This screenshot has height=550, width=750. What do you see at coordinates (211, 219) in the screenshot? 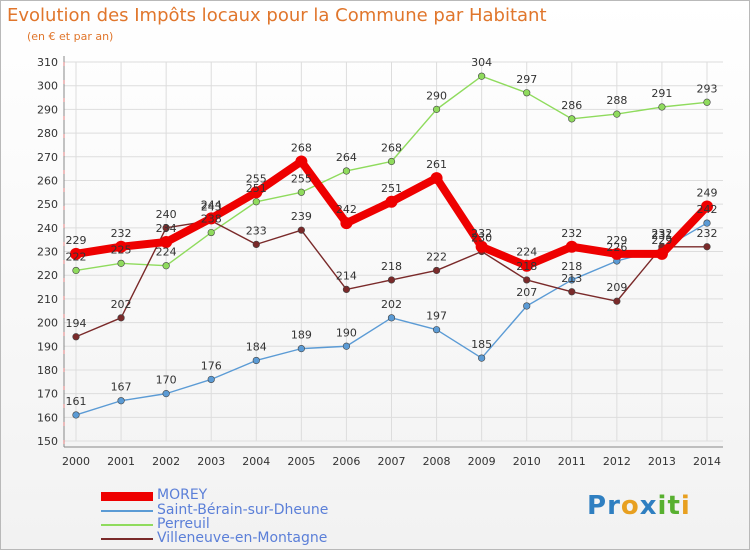
I see `data-label: 238` at bounding box center [211, 219].